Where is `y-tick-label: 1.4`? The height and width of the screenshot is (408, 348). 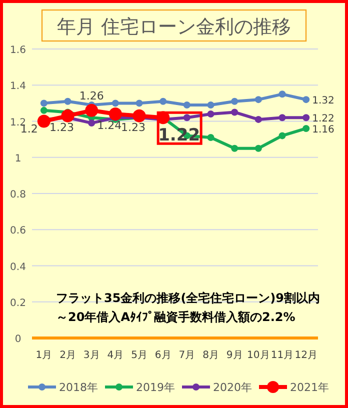
y-tick-label: 1.4 is located at coordinates (18, 86).